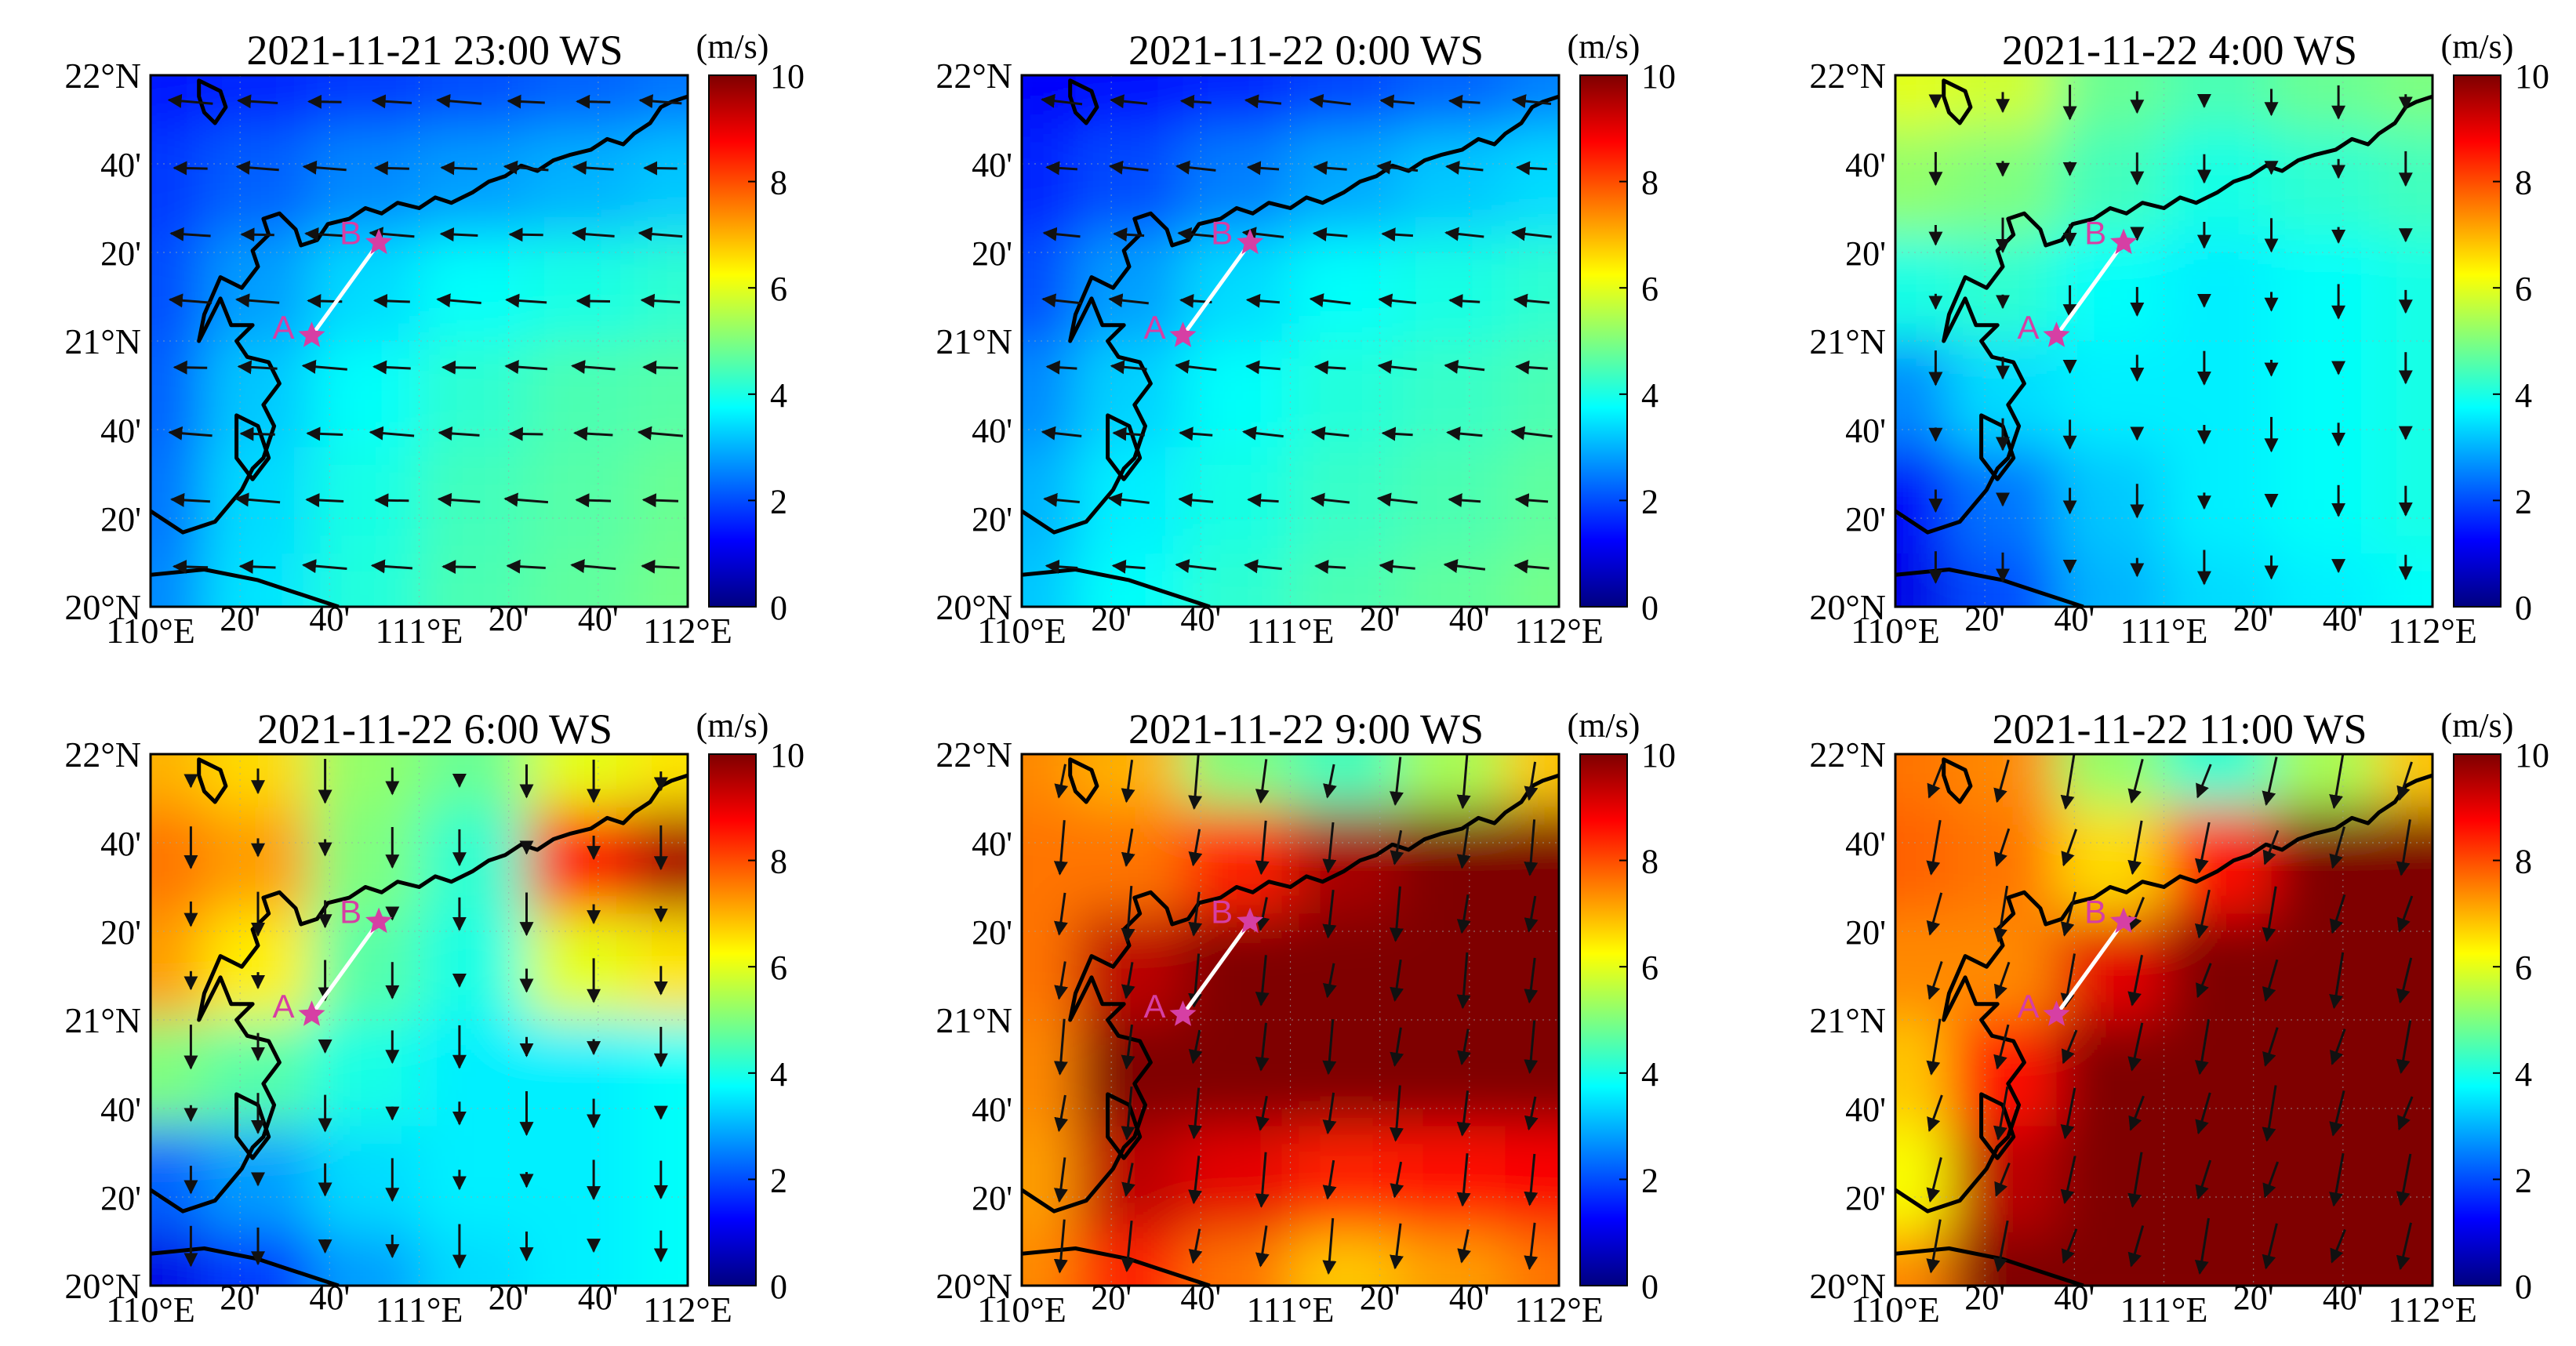  I want to click on x-tick-label: 20', so click(2253, 619).